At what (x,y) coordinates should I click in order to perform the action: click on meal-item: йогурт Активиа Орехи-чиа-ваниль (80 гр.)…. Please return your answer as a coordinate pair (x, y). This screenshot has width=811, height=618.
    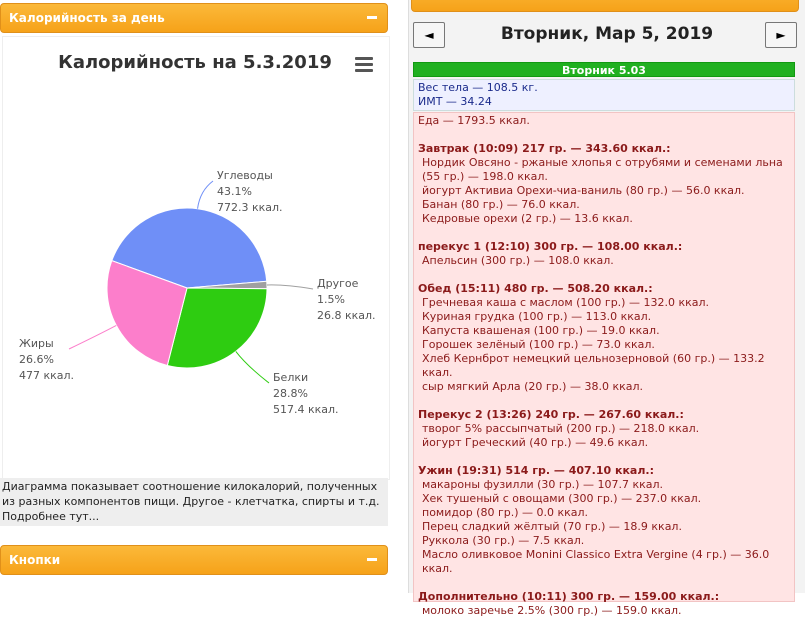
    Looking at the image, I should click on (583, 190).